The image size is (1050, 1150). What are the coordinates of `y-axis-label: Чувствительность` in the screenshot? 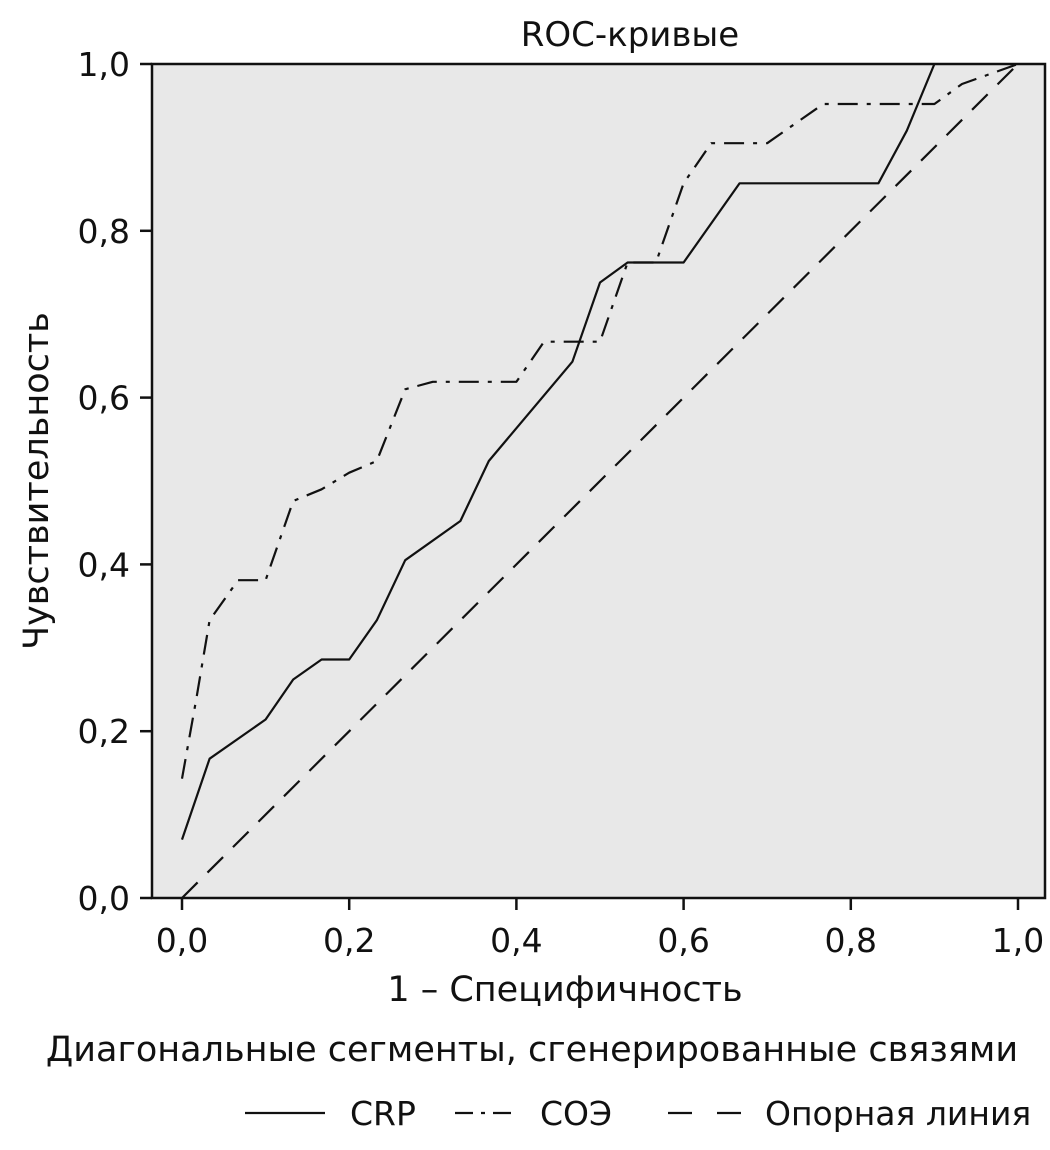 It's located at (37, 481).